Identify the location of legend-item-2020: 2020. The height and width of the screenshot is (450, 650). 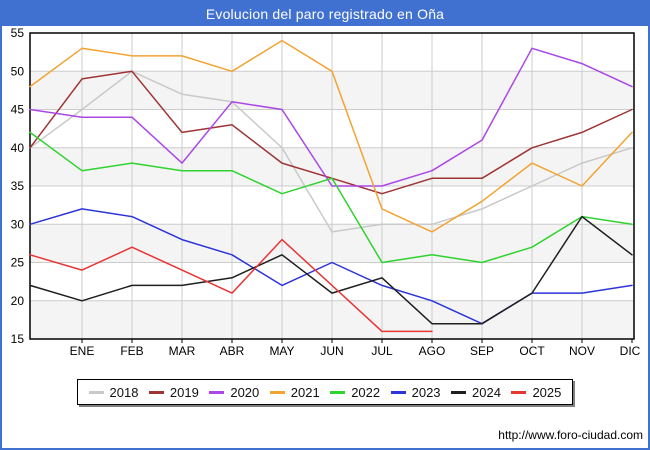
(234, 392).